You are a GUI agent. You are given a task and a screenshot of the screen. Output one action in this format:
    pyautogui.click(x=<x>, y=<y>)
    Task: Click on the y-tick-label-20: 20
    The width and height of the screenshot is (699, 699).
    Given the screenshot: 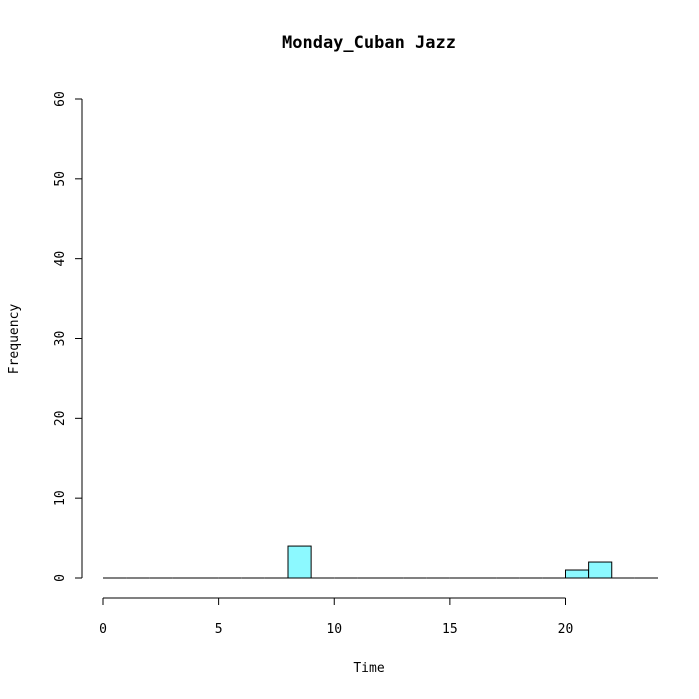 What is the action you would take?
    pyautogui.click(x=60, y=419)
    